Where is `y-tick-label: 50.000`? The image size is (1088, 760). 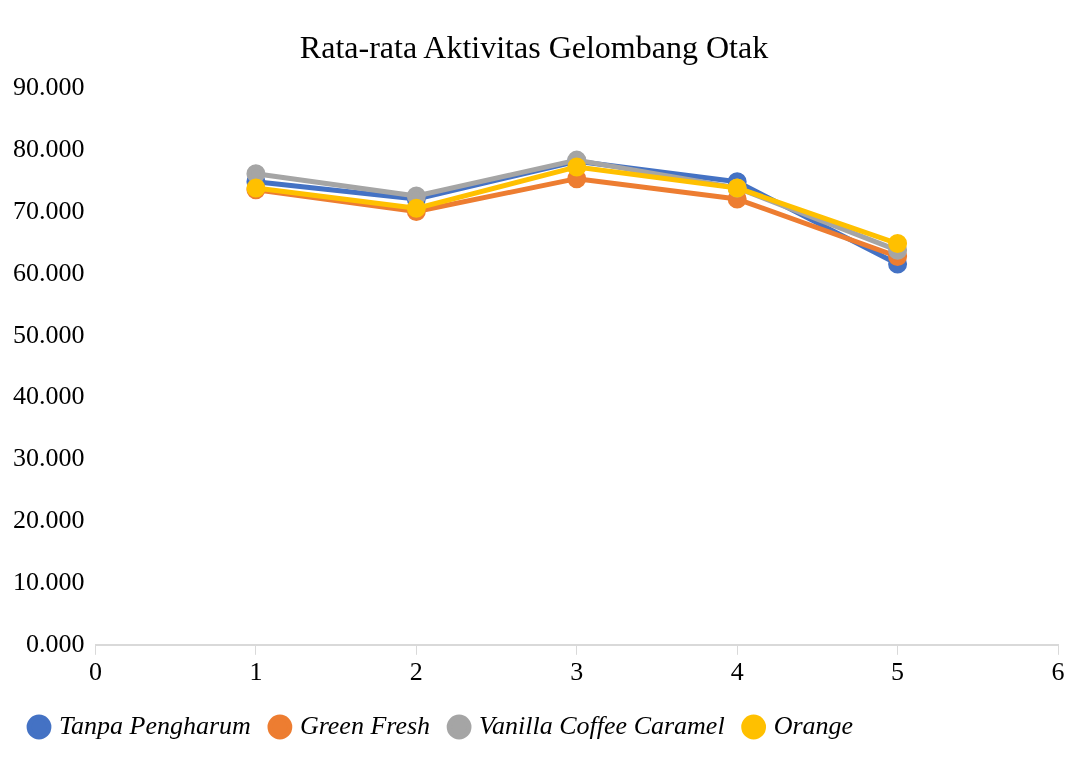
y-tick-label: 50.000 is located at coordinates (49, 334).